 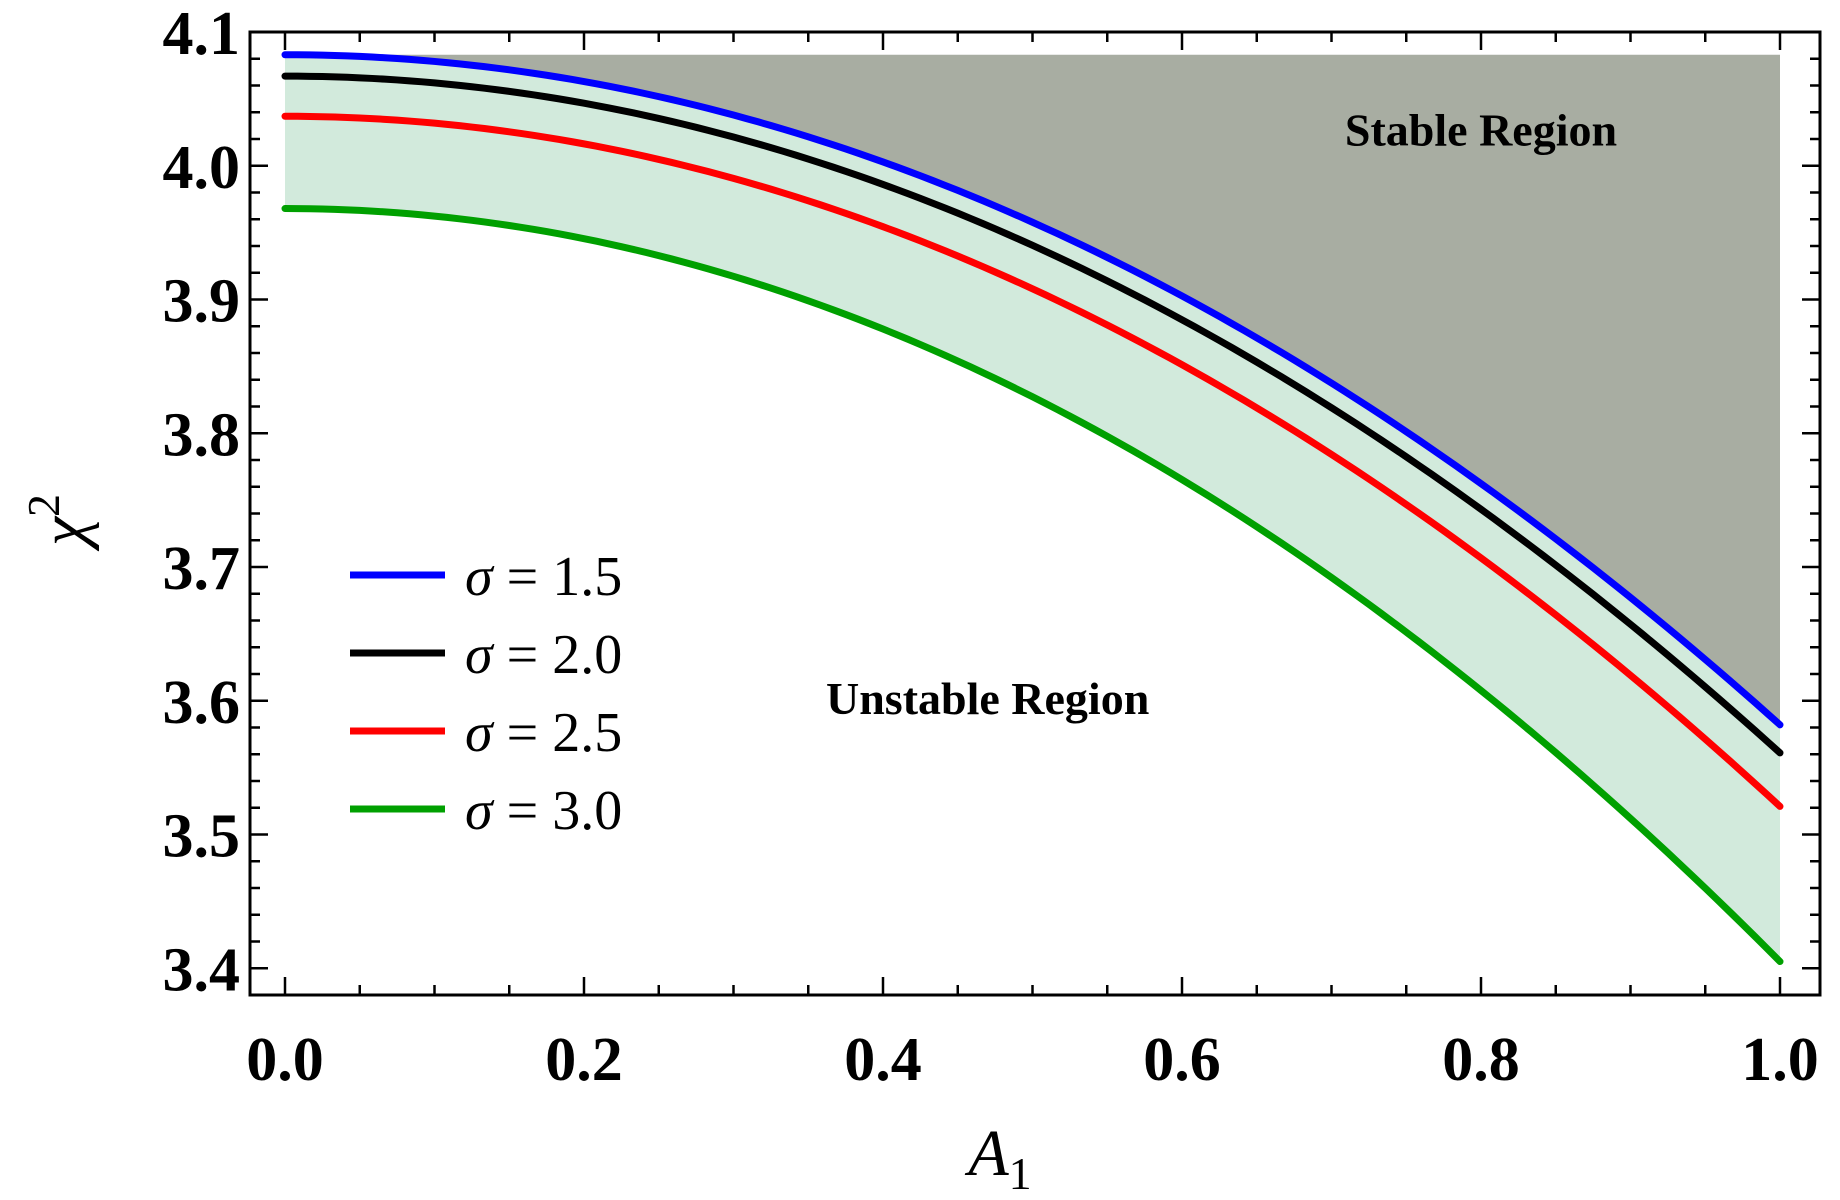 What do you see at coordinates (202, 703) in the screenshot?
I see `y-tick-label: 3.6` at bounding box center [202, 703].